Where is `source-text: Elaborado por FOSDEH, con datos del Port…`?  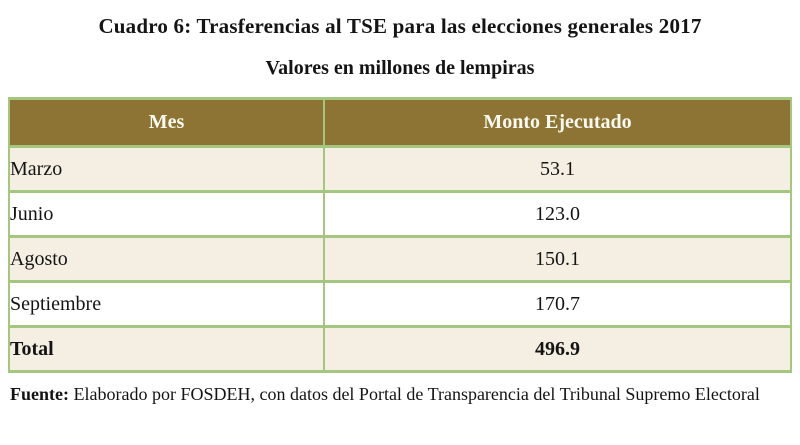 source-text: Elaborado por FOSDEH, con datos del Port… is located at coordinates (414, 394).